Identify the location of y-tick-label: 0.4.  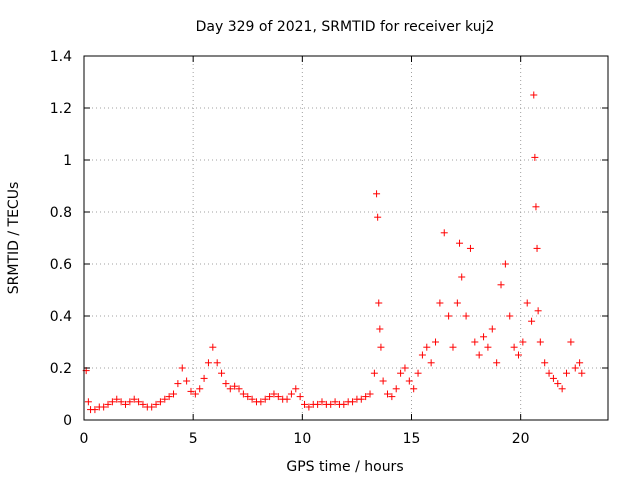
(61, 317).